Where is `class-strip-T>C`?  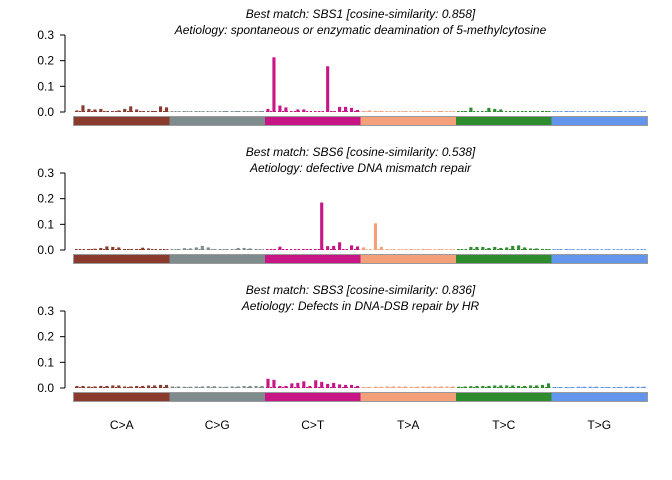
class-strip-T>C is located at coordinates (504, 397).